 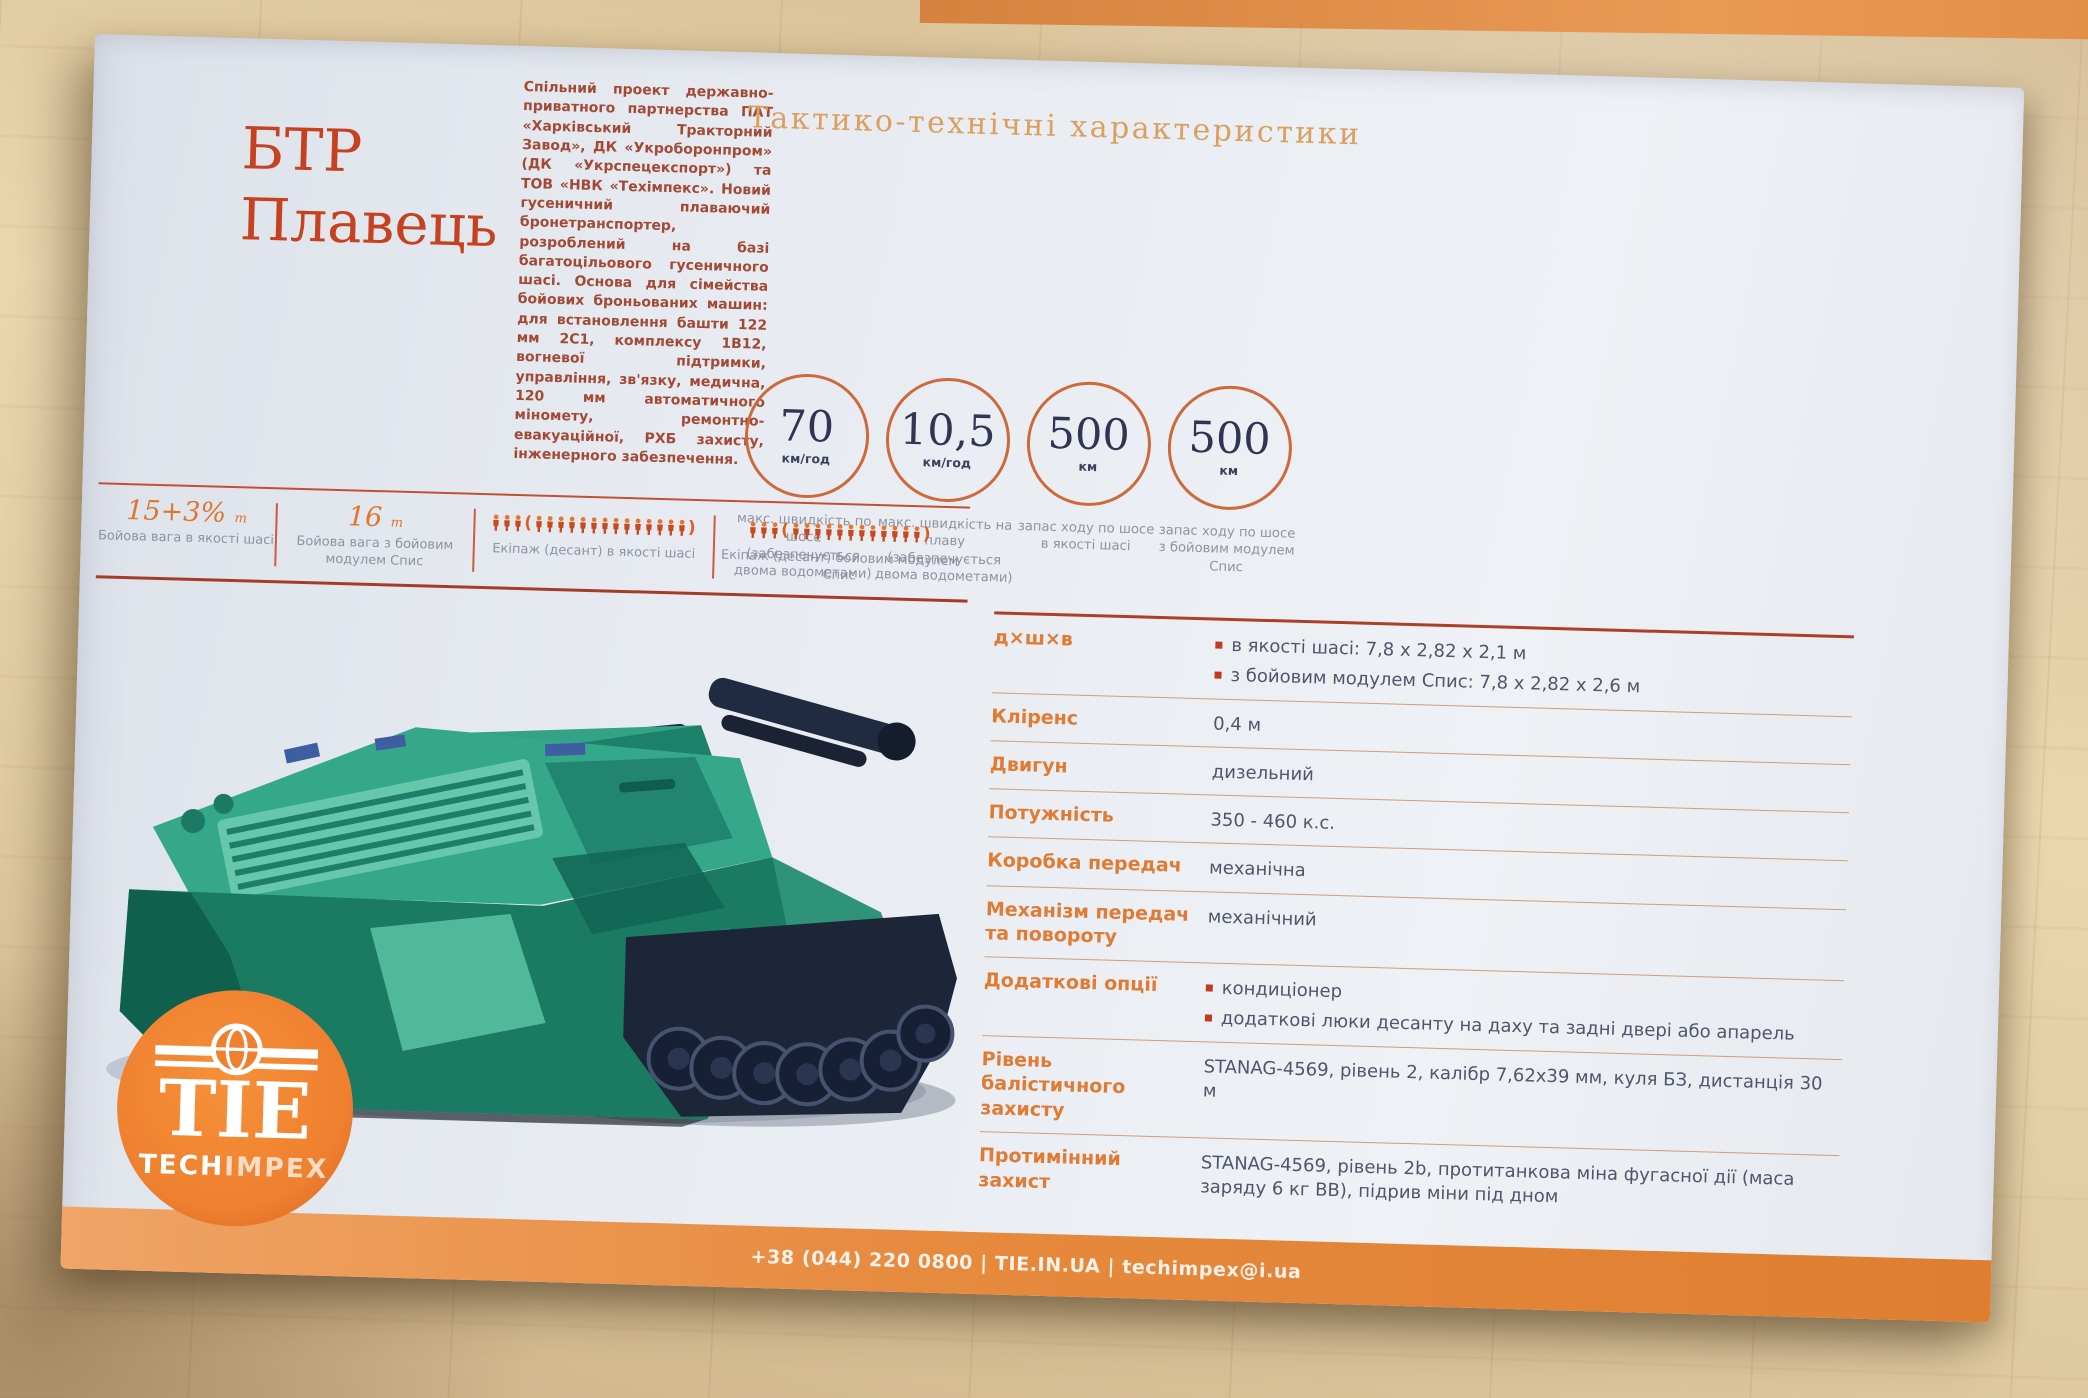 I want to click on spec-value-text: дизельний, so click(x=1263, y=773).